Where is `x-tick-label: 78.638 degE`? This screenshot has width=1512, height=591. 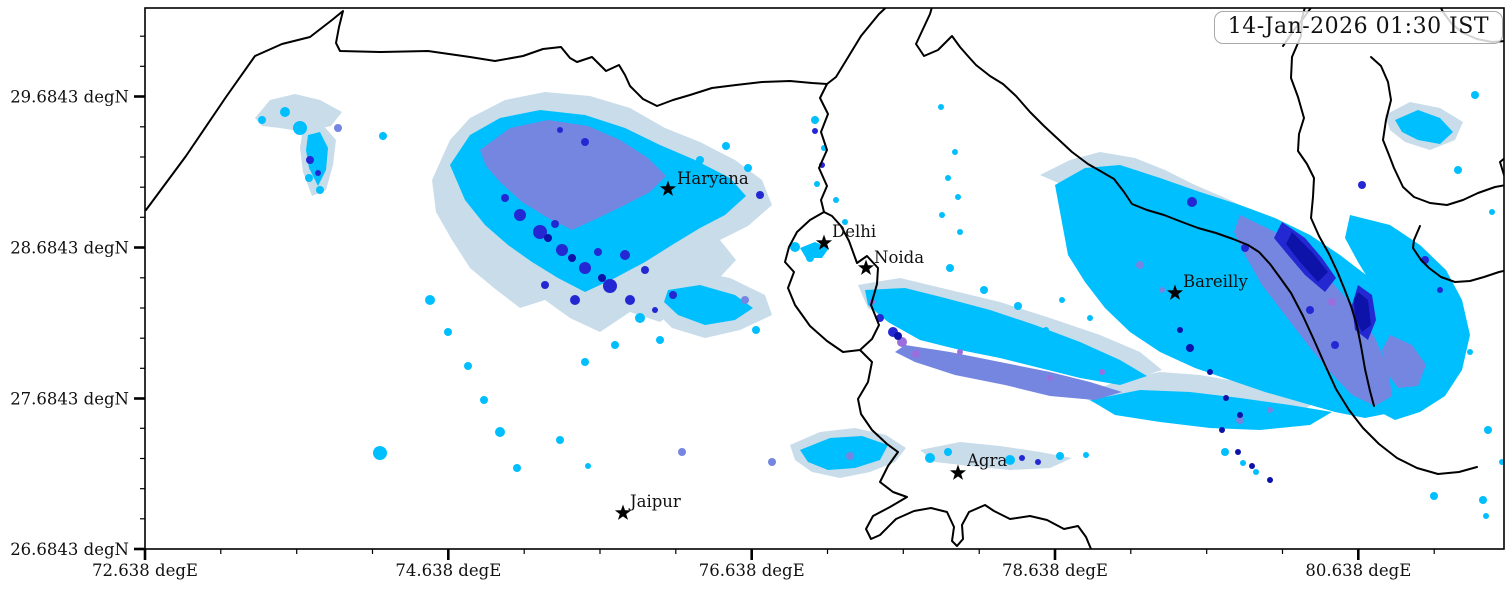
x-tick-label: 78.638 degE is located at coordinates (1055, 570).